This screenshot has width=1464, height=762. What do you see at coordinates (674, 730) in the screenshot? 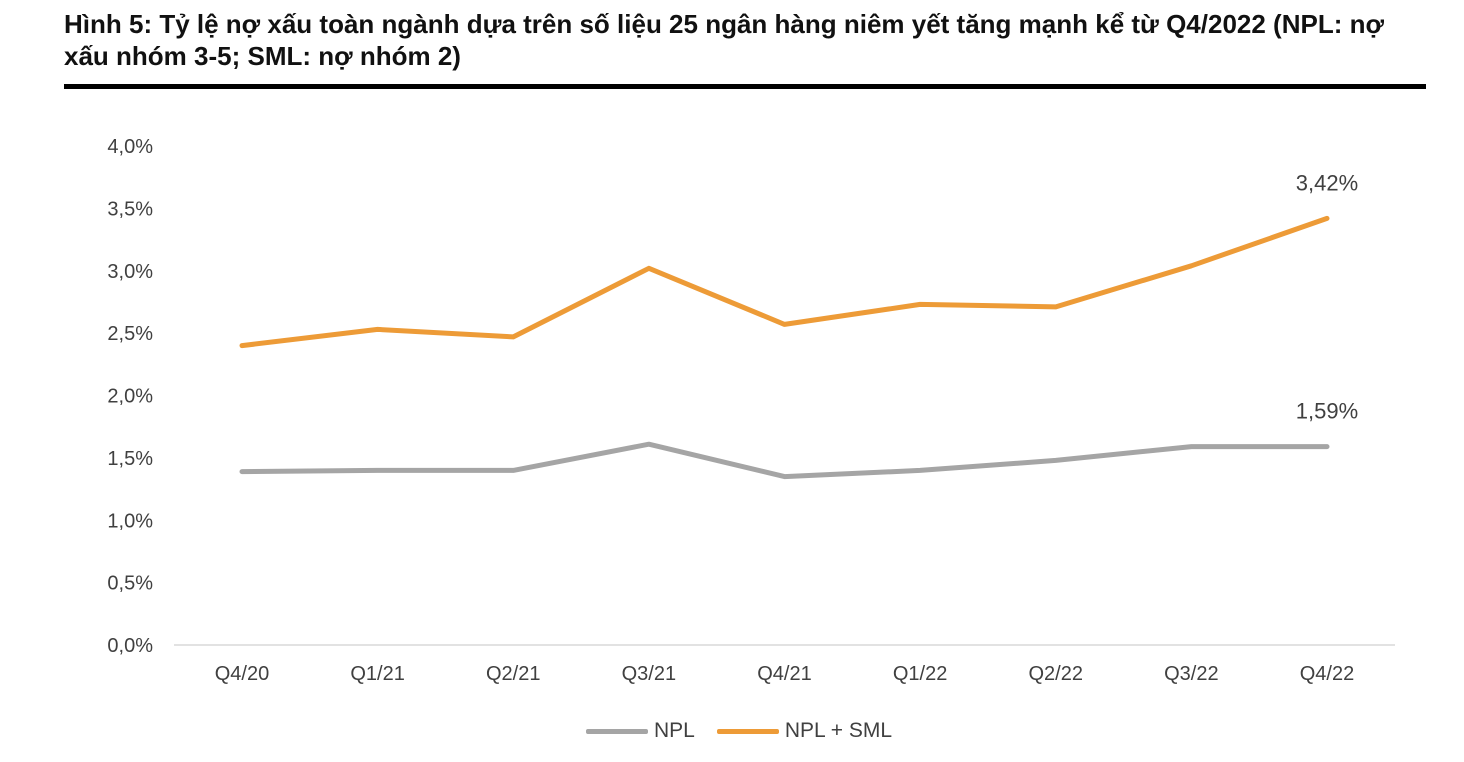
I see `legend-label: NPL` at bounding box center [674, 730].